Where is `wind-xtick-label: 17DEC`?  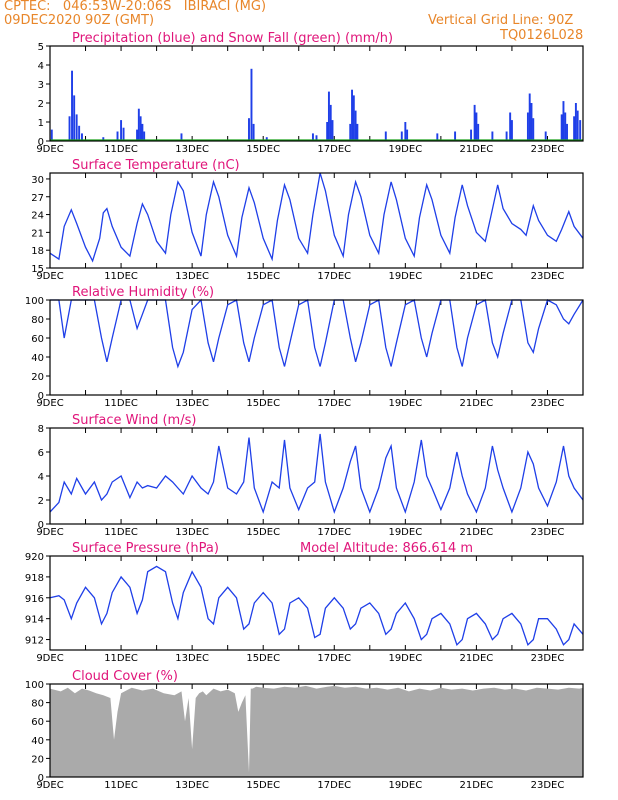
wind-xtick-label: 17DEC is located at coordinates (334, 532).